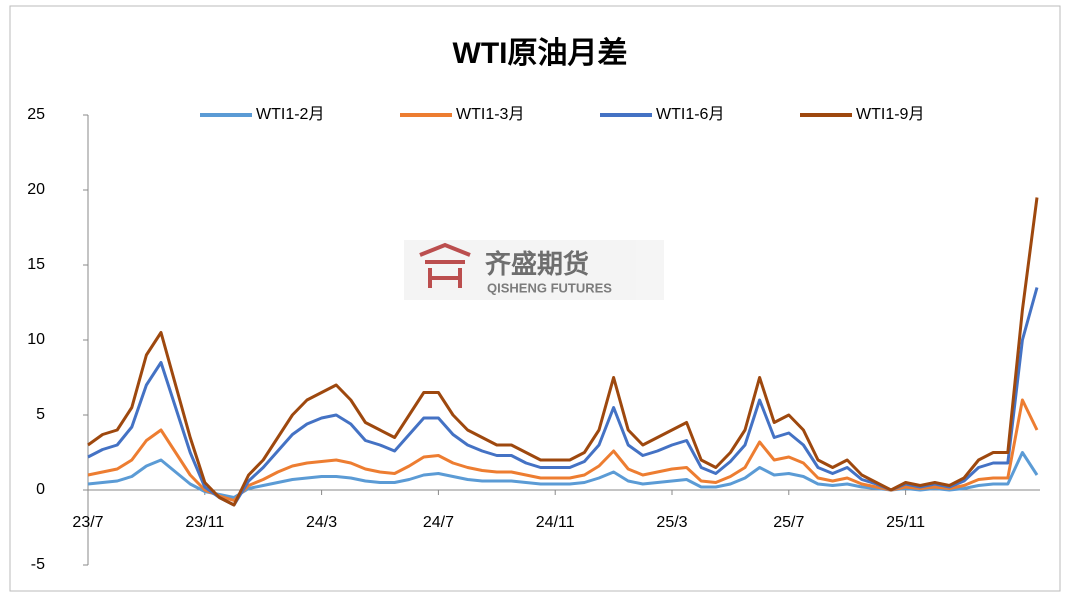 This screenshot has height=602, width=1066. I want to click on x-tick-label: 25/7, so click(788, 522).